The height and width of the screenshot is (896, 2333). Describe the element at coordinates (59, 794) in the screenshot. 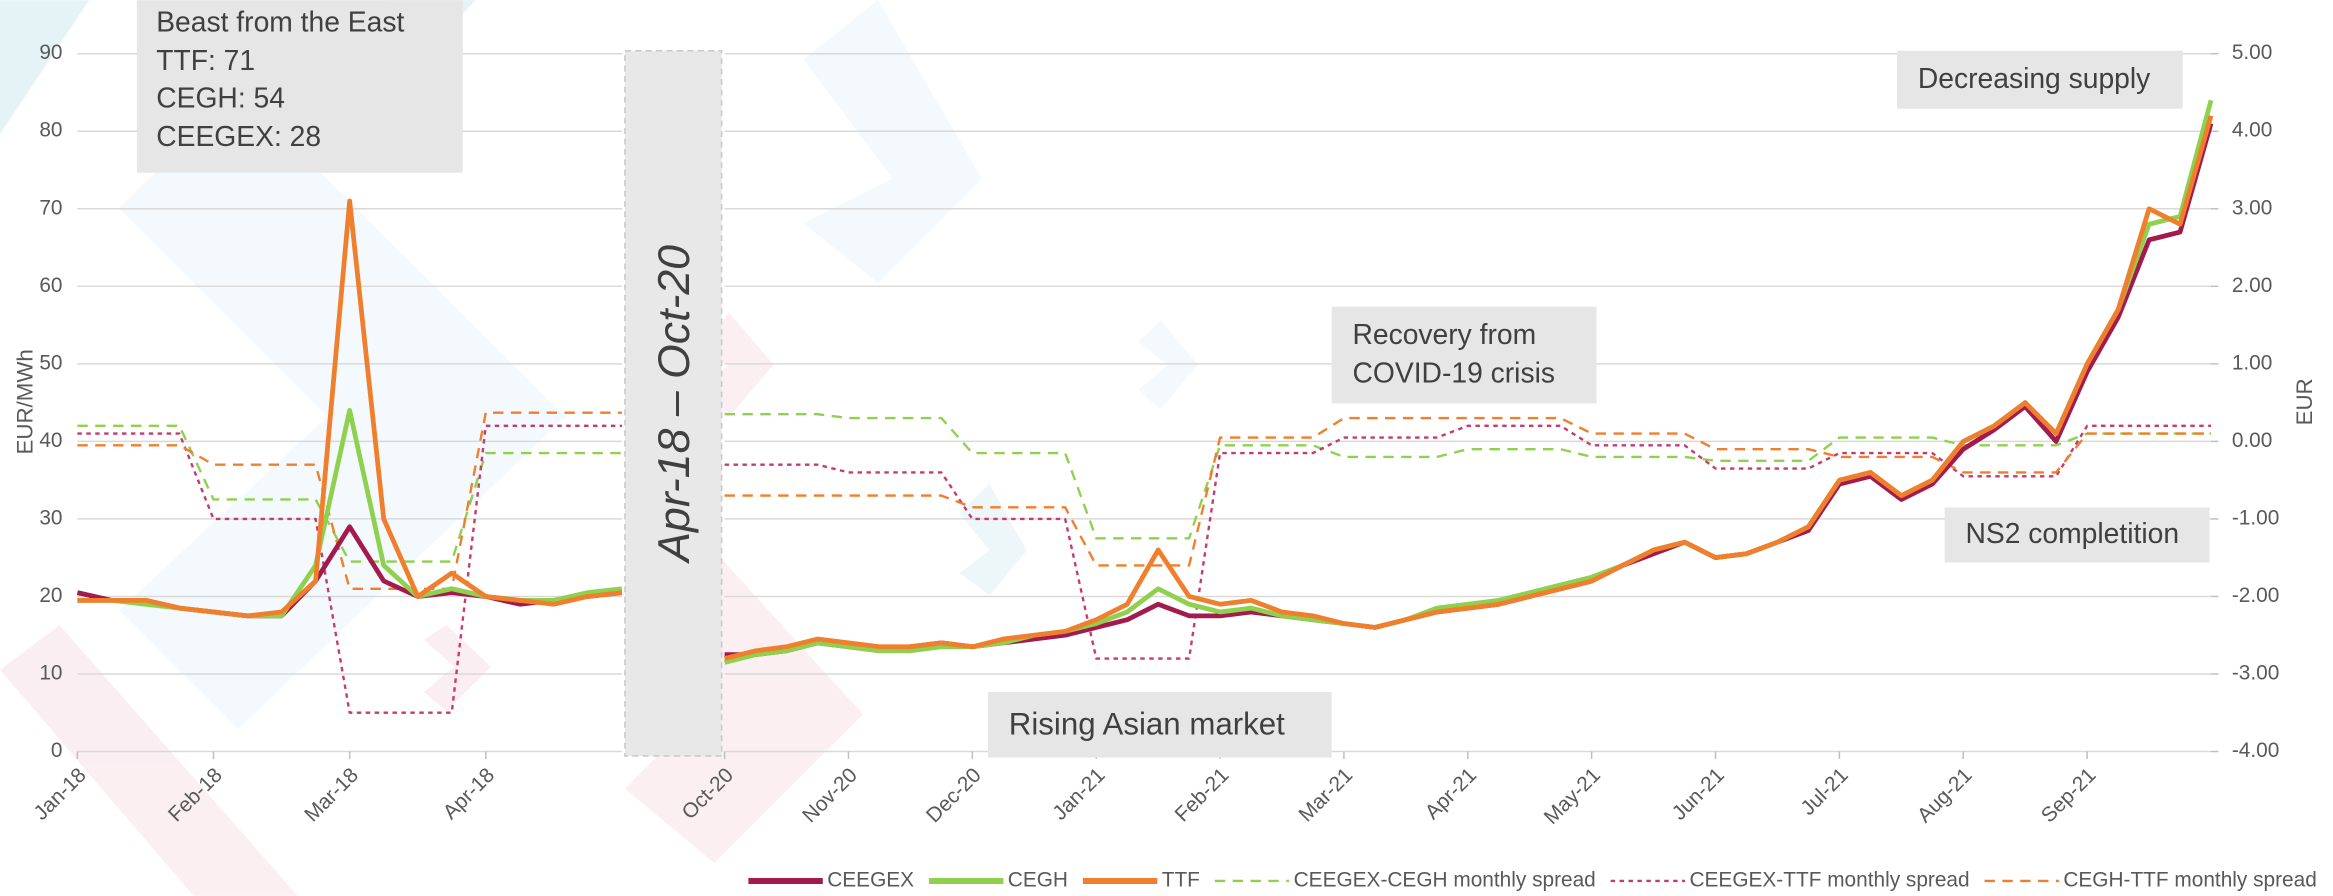

I see `x-tick-label: Jan-18` at that location.